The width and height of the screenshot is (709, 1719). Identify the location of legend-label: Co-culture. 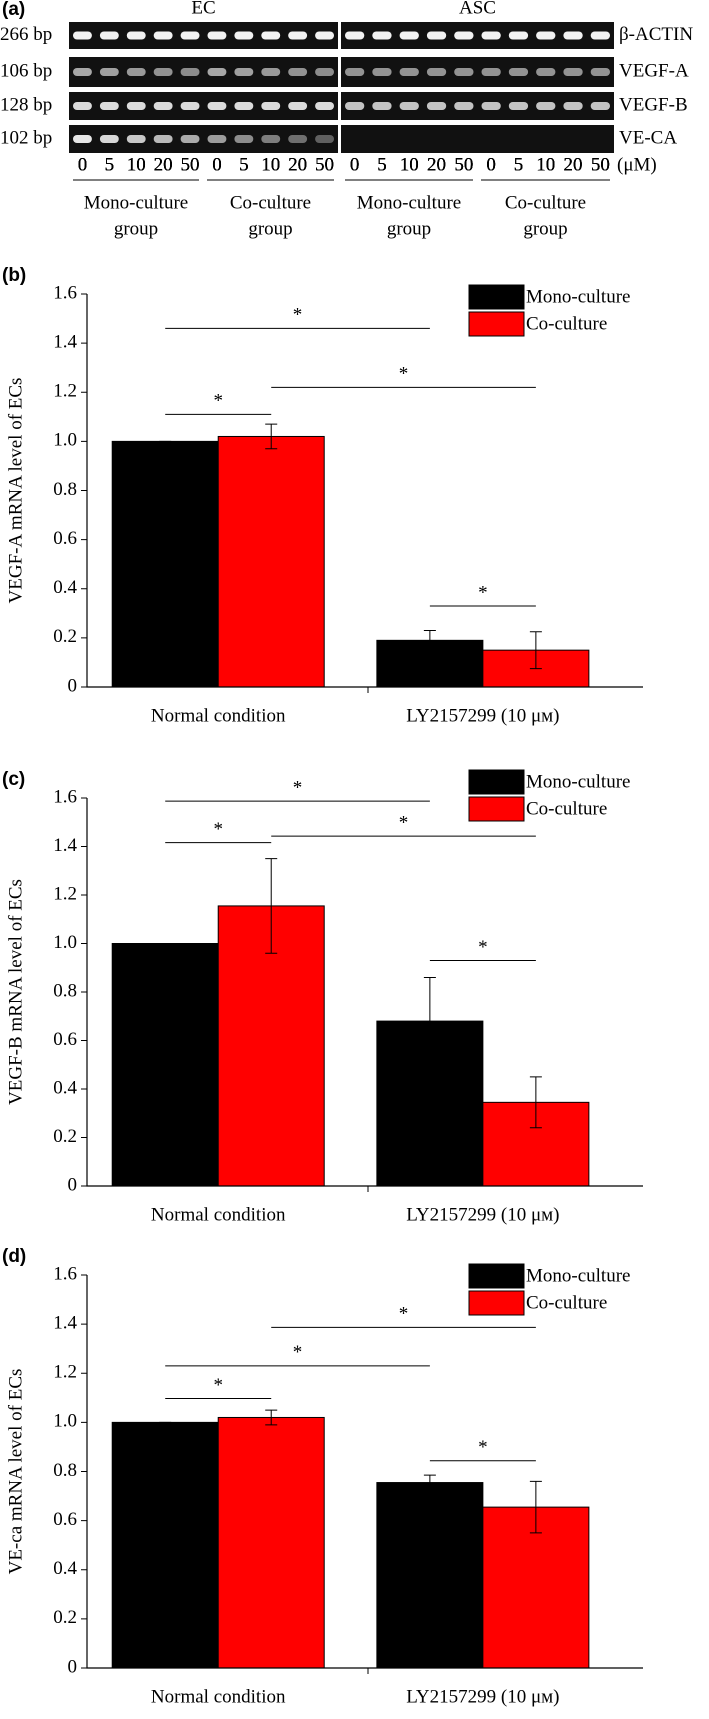
(566, 808).